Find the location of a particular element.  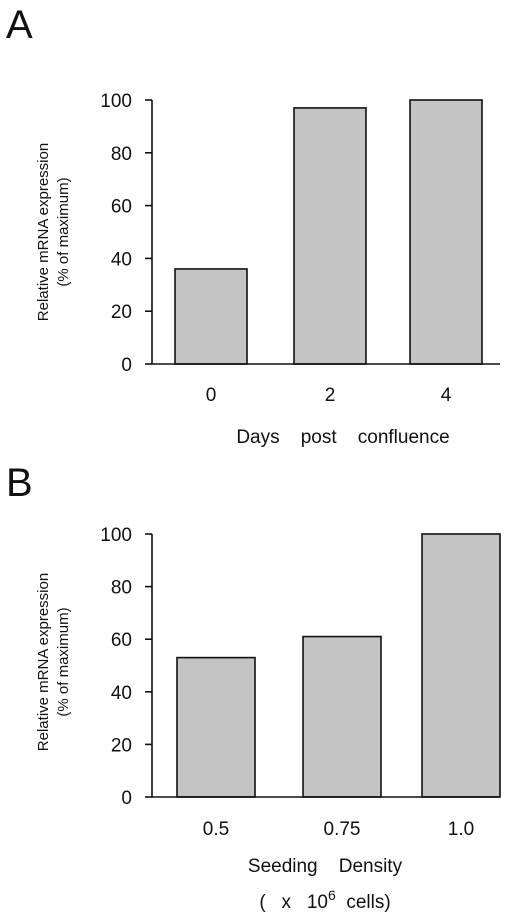

panel-a-letter: A is located at coordinates (19, 25).